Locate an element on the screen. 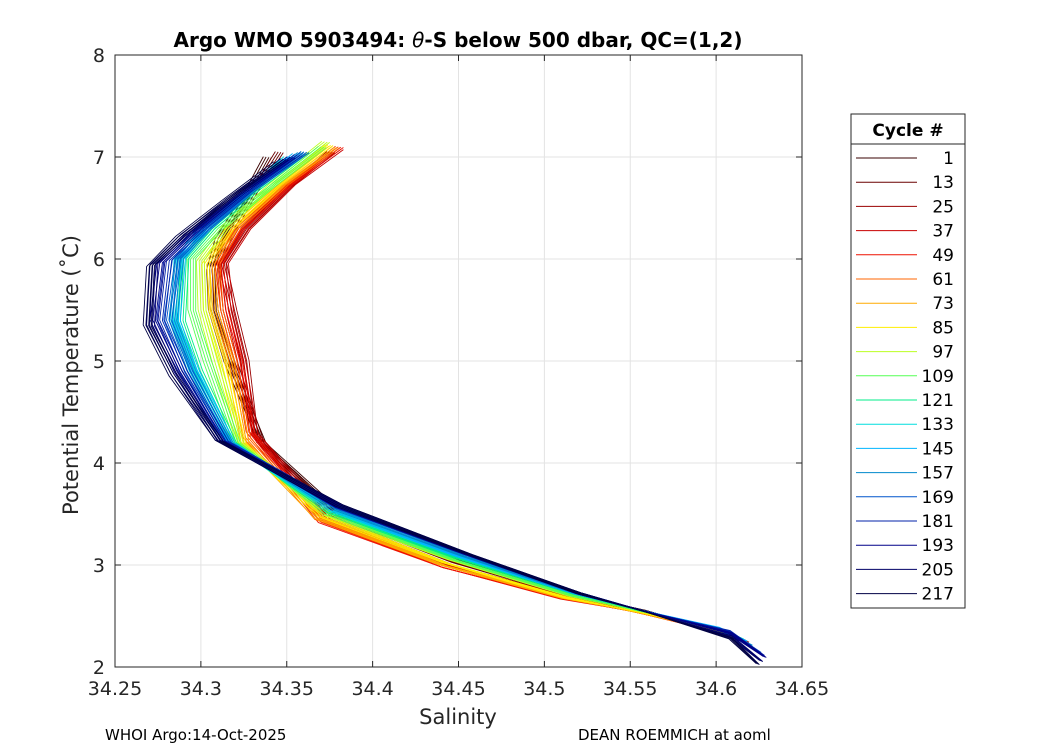  x-axis-label: Salinity is located at coordinates (458, 717).